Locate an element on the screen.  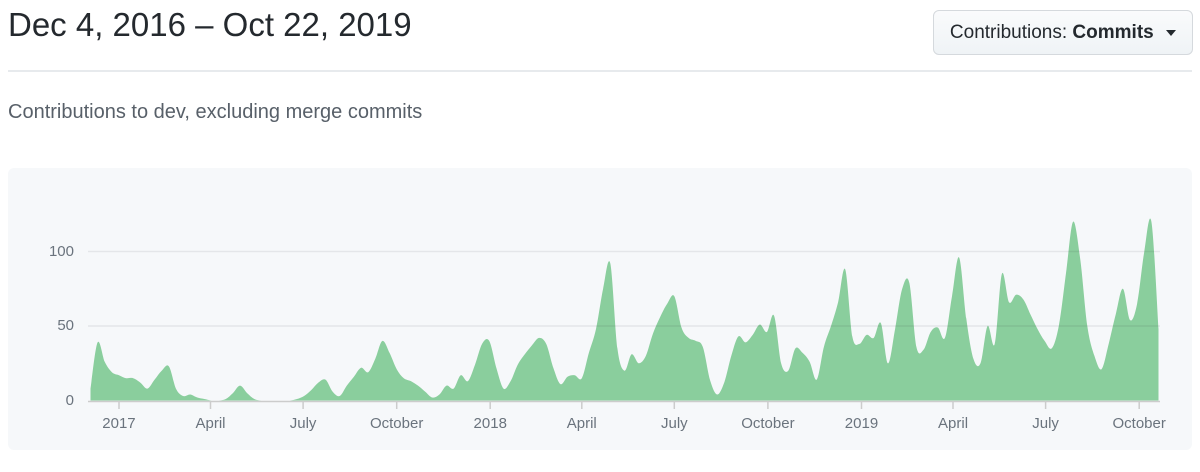
contributions-filter-button: Contributions: Commits is located at coordinates (1062, 32).